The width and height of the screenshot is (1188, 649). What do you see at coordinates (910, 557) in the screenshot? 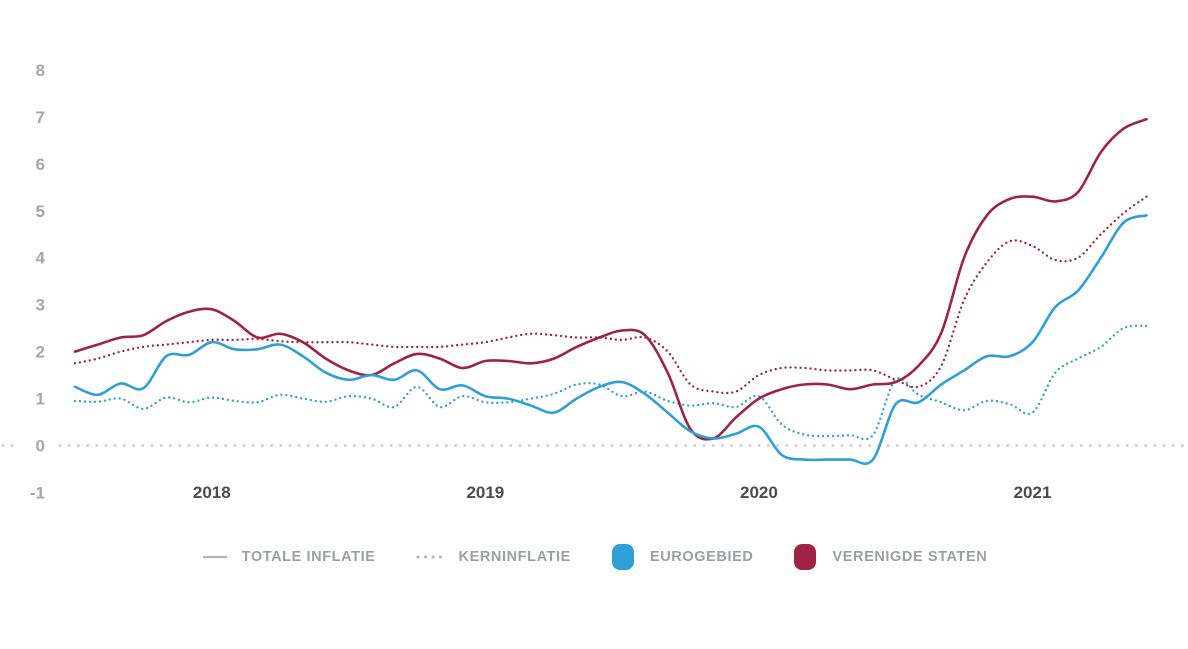
I see `legend-label-verenigde-staten: VERENIGDE STATEN` at bounding box center [910, 557].